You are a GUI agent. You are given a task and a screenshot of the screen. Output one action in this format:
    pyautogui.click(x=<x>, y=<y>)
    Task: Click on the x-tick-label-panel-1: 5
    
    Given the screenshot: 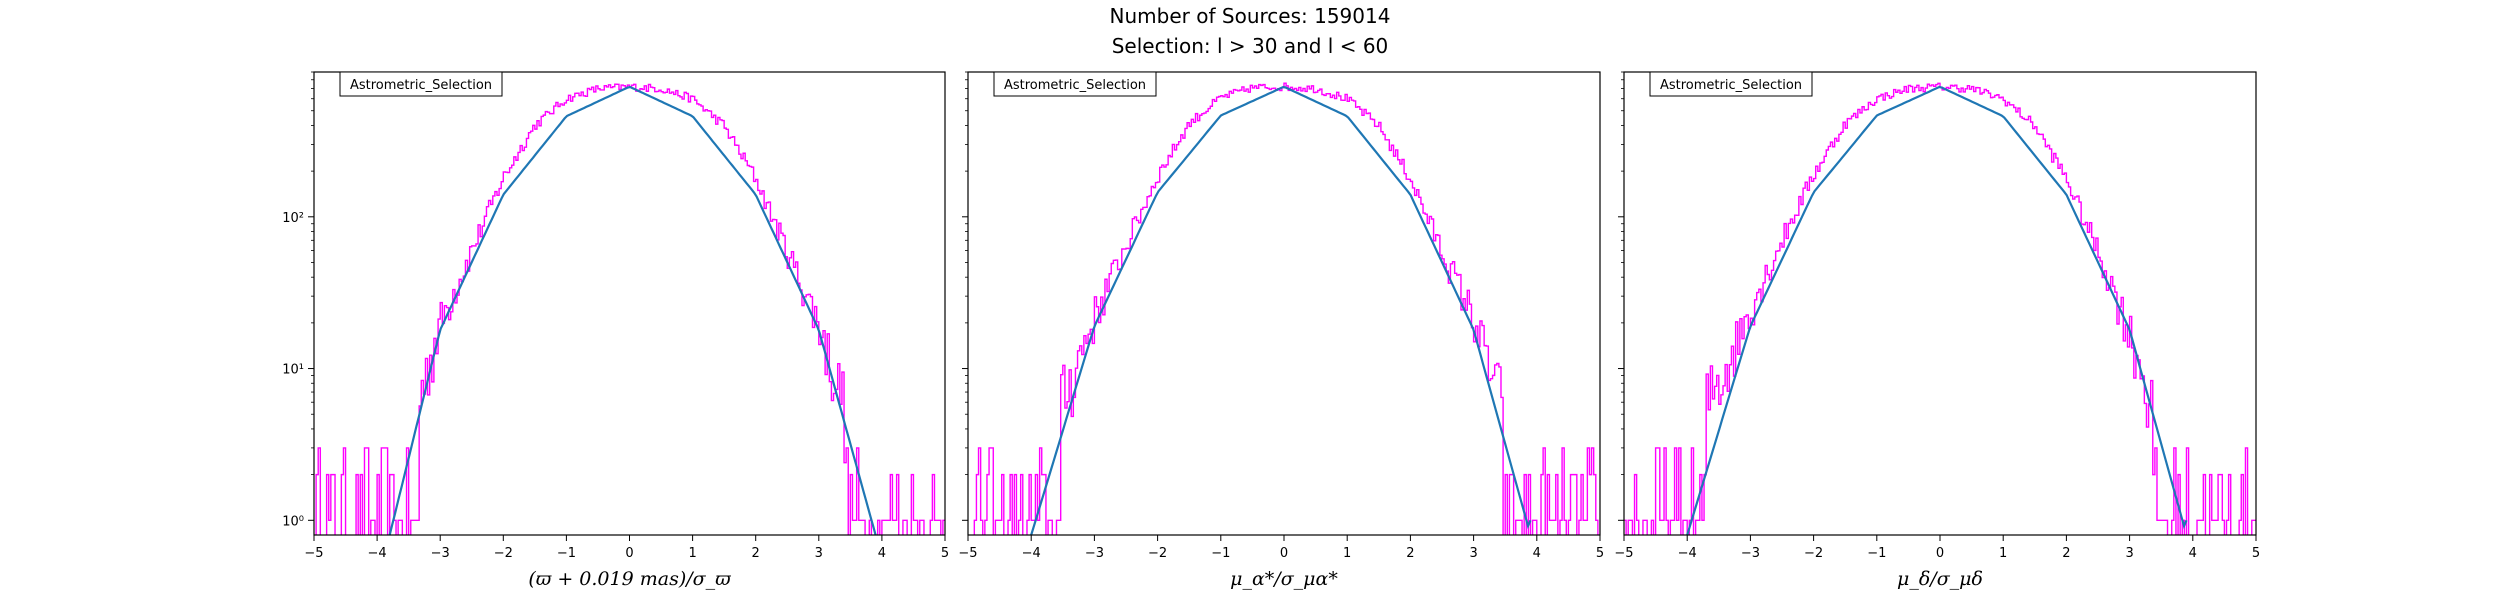 What is the action you would take?
    pyautogui.click(x=945, y=553)
    